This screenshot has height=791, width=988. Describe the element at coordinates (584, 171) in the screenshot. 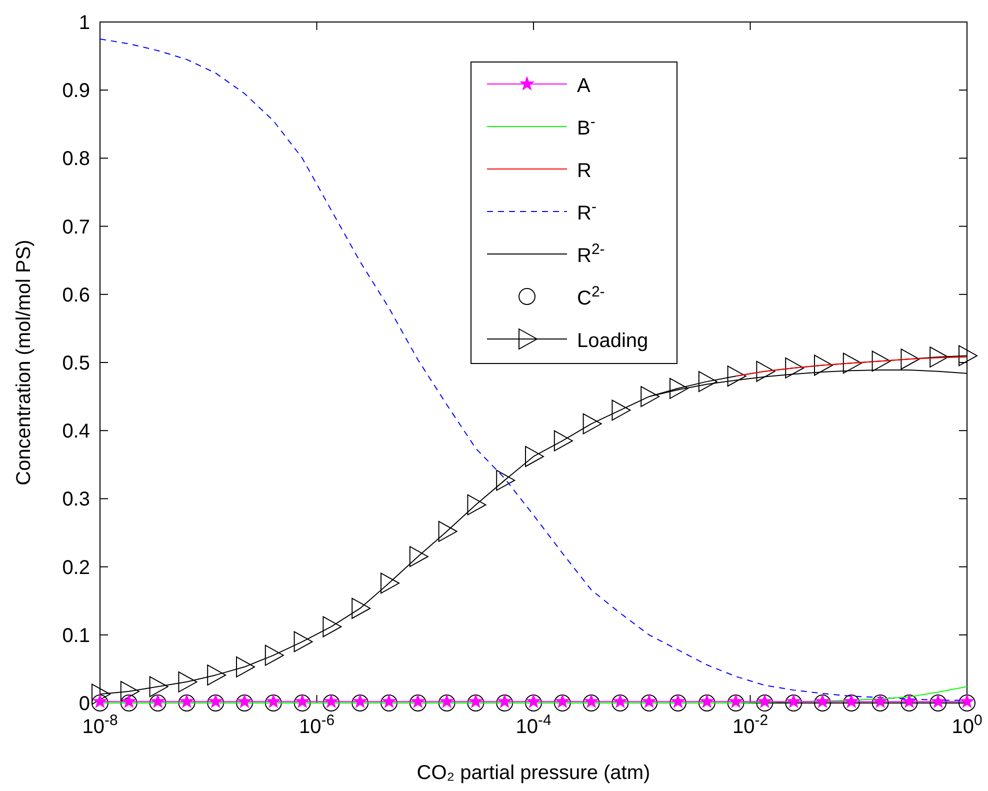

I see `legend-label: R` at that location.